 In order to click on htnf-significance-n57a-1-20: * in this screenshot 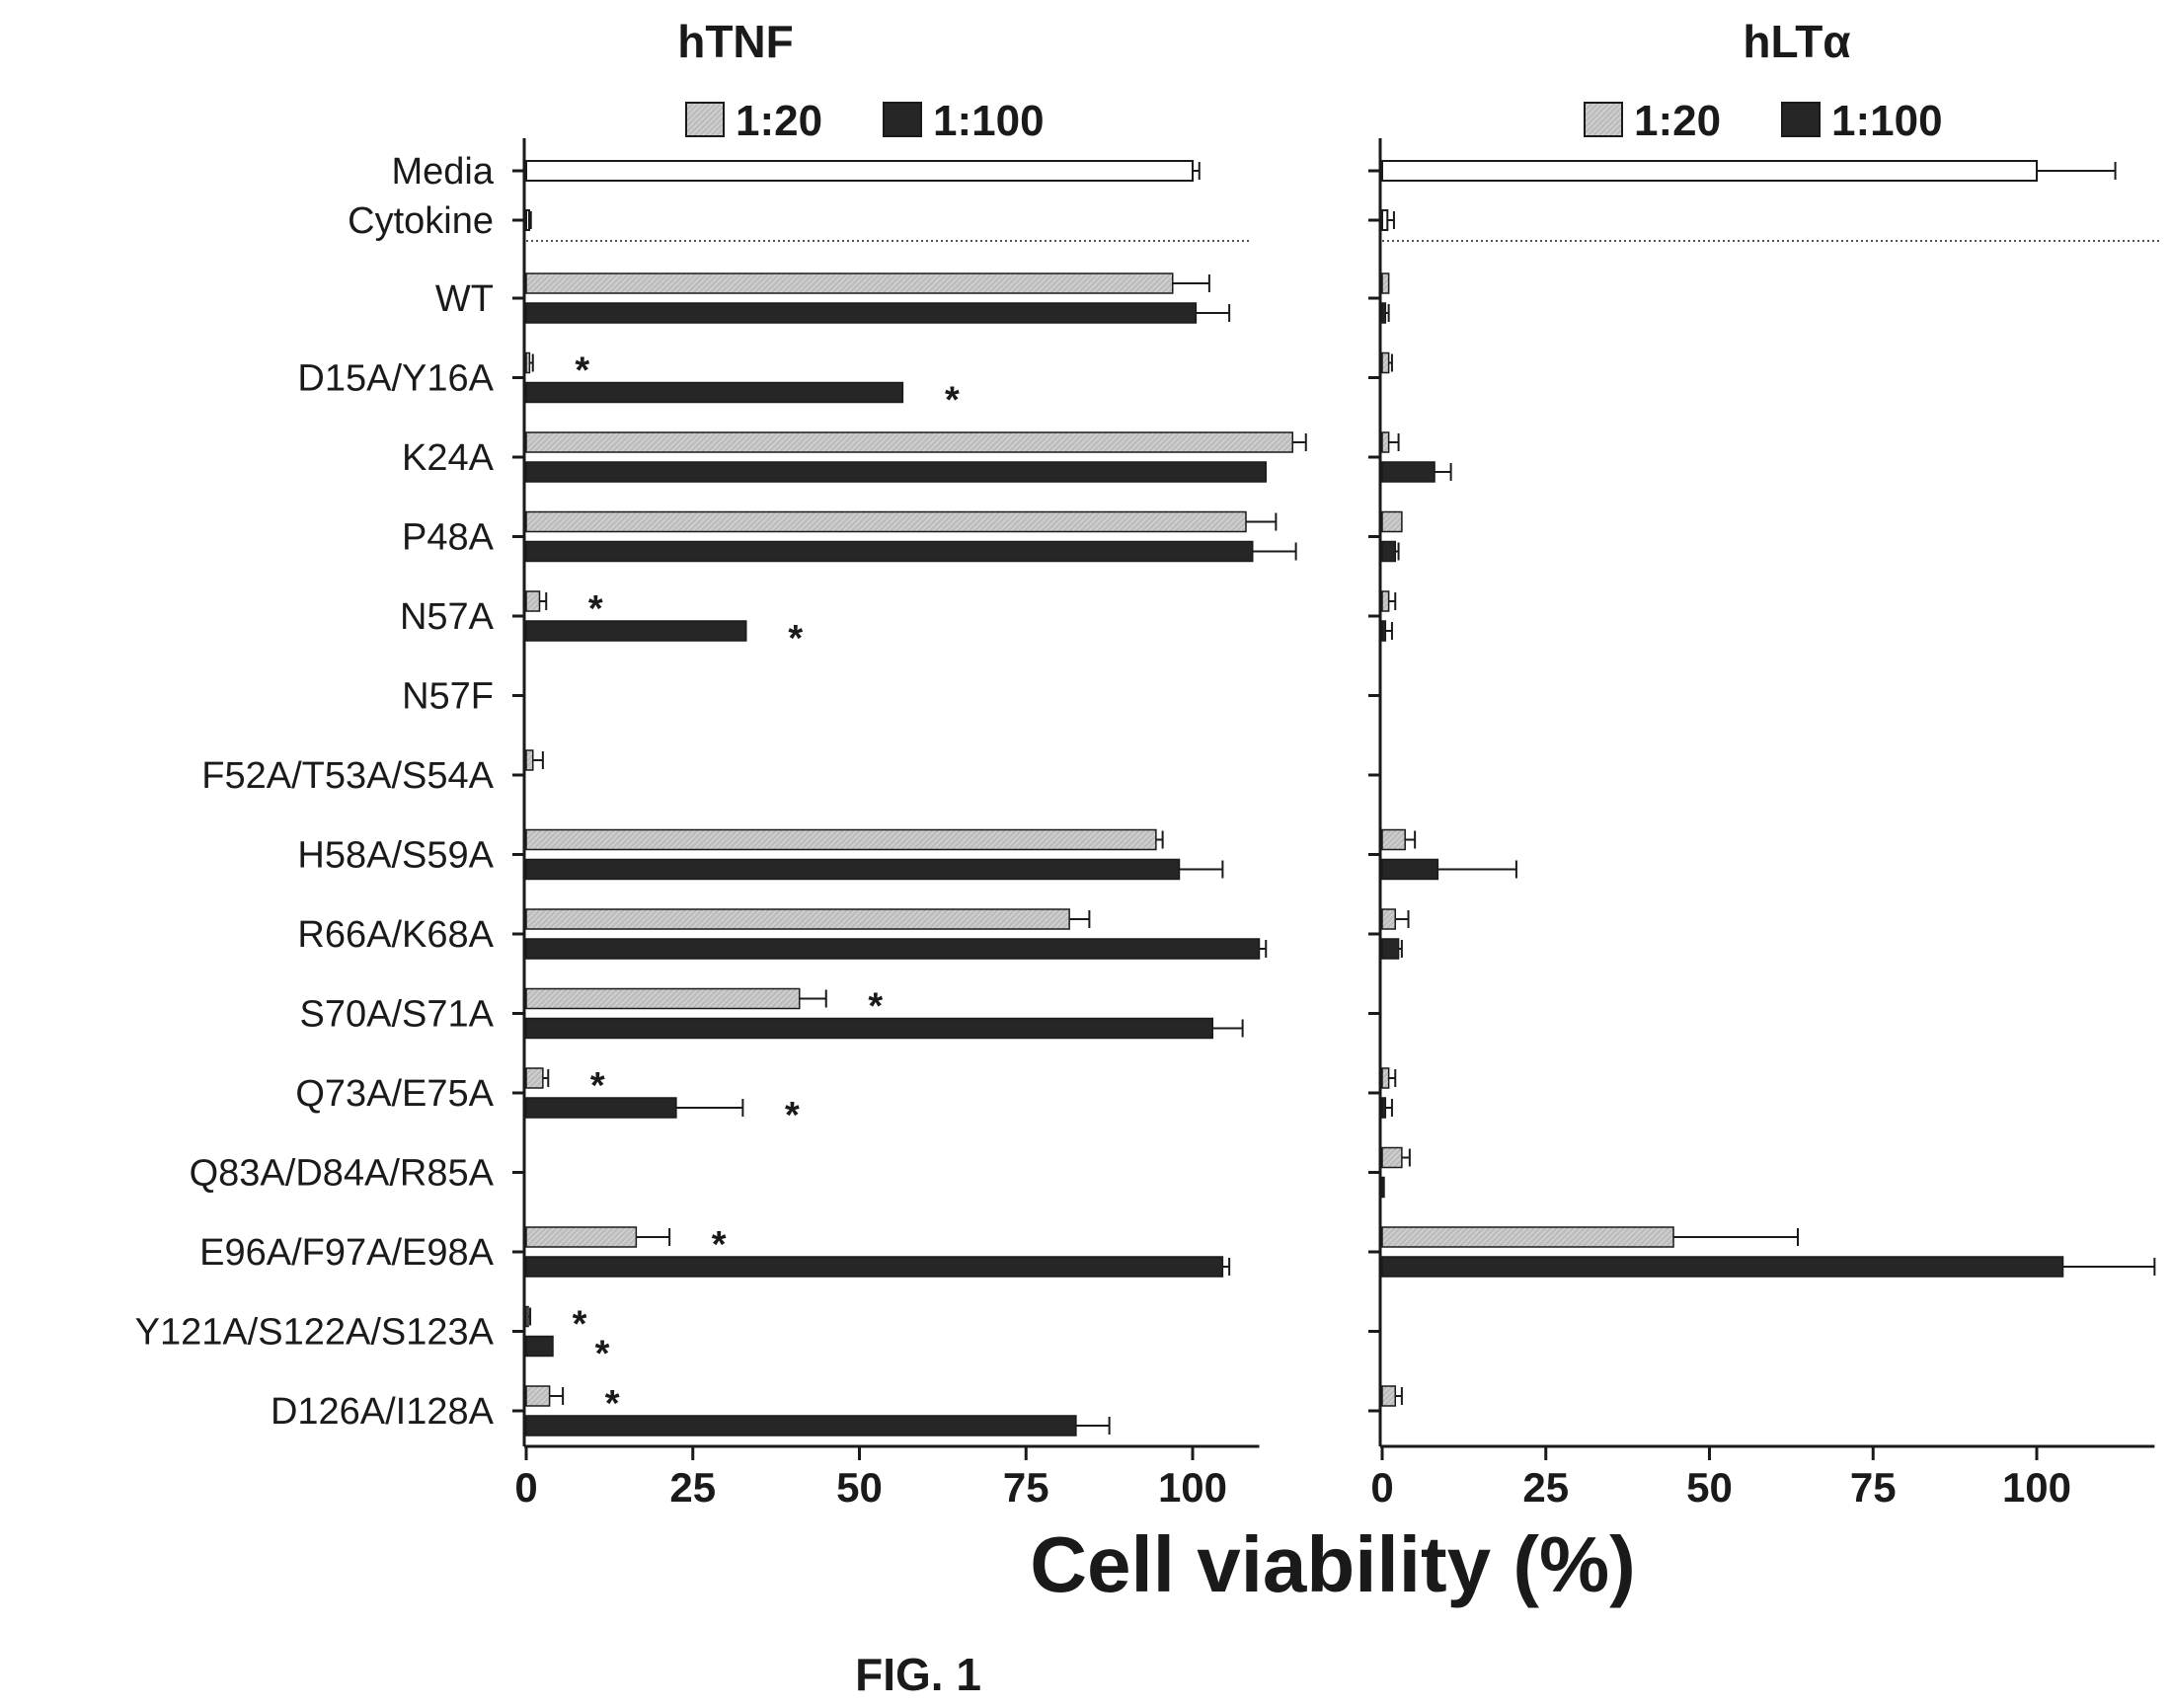, I will do `click(596, 609)`.